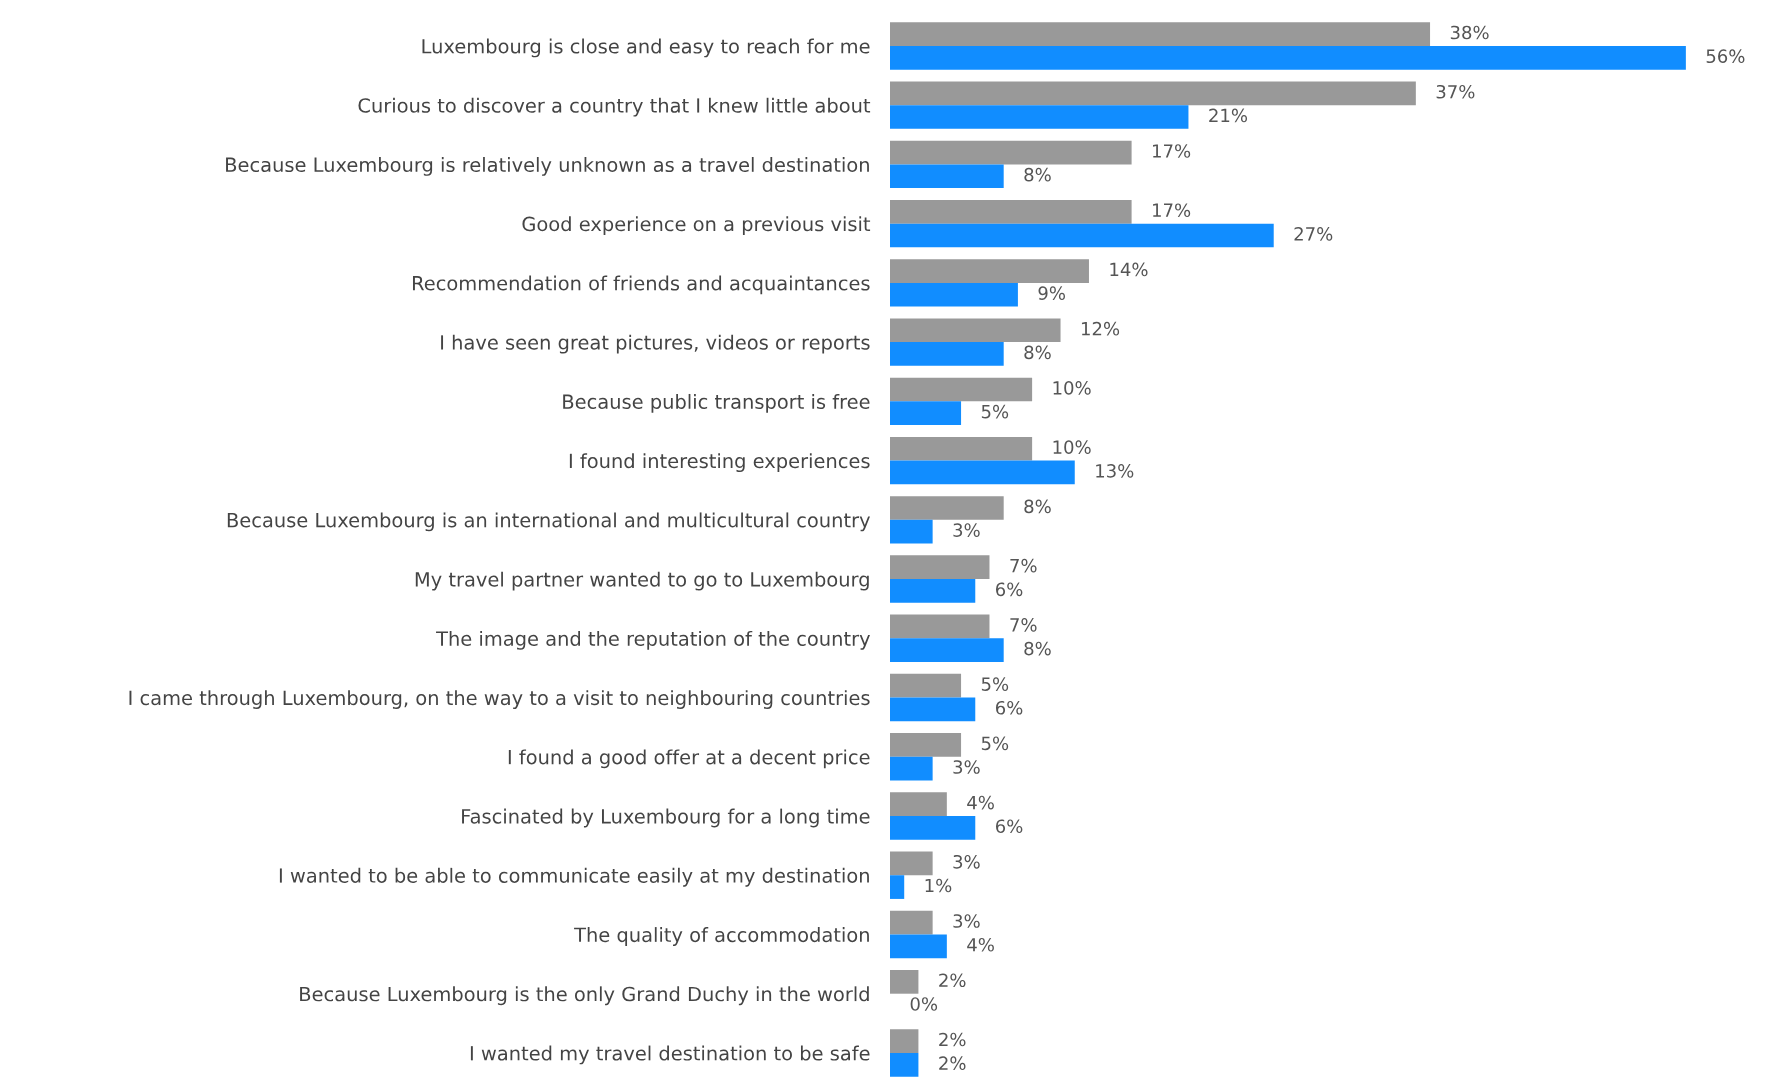 The width and height of the screenshot is (1780, 1088). What do you see at coordinates (1313, 234) in the screenshot?
I see `data-label: 27%` at bounding box center [1313, 234].